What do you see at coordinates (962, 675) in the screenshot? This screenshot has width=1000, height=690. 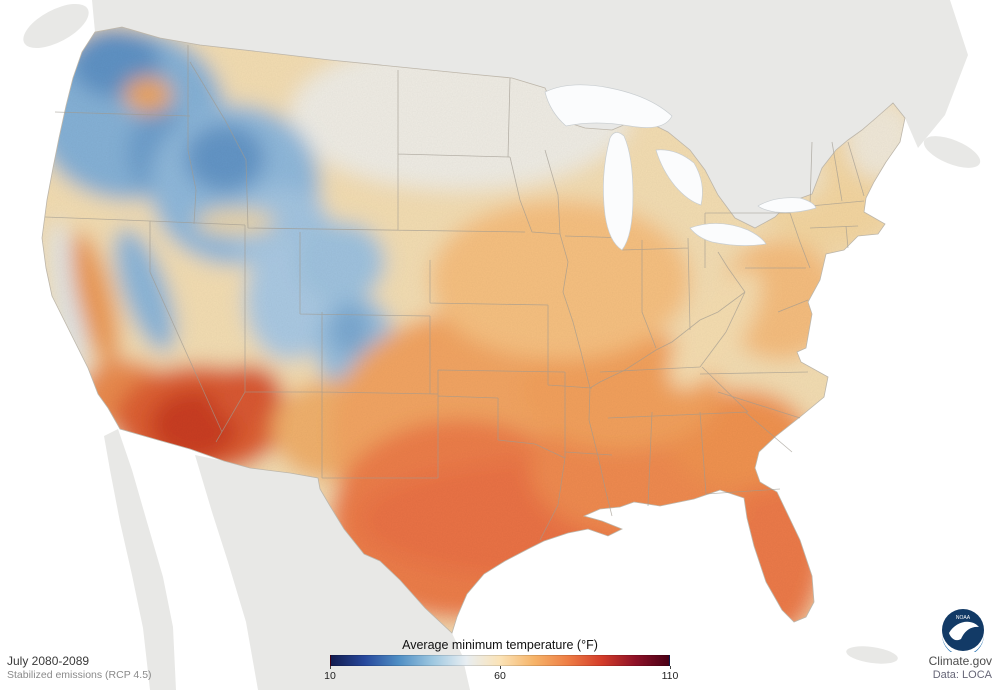 I see `data-source-label: Data: LOCA` at bounding box center [962, 675].